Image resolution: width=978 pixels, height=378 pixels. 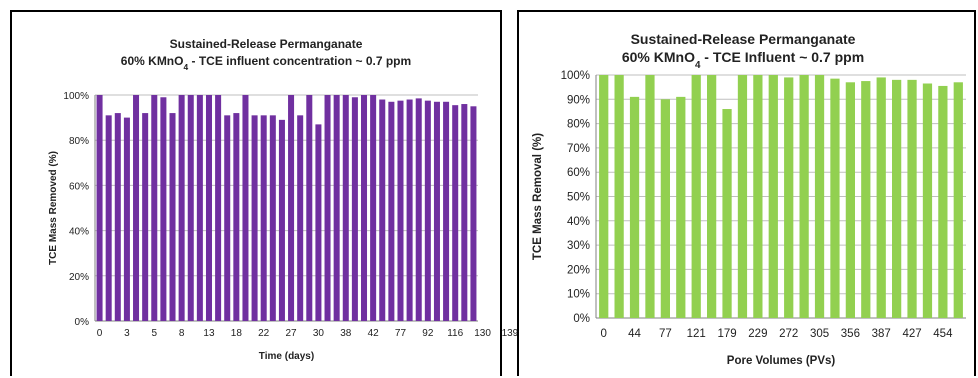 I want to click on x-tick-label: 130, so click(x=482, y=333).